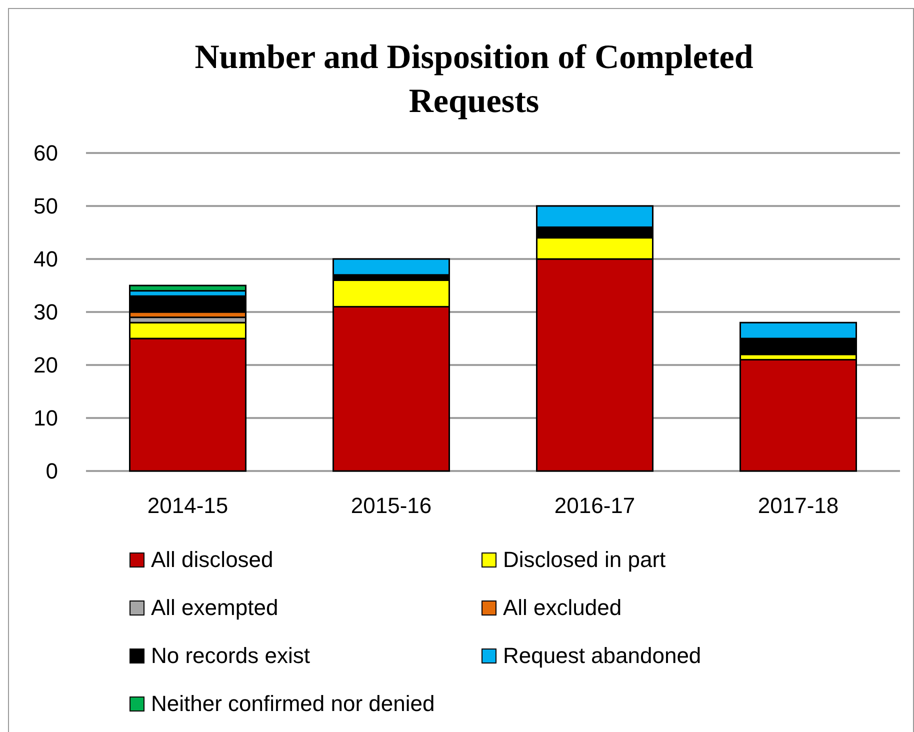 Image resolution: width=914 pixels, height=732 pixels. Describe the element at coordinates (46, 312) in the screenshot. I see `y-tick-label: 30` at that location.